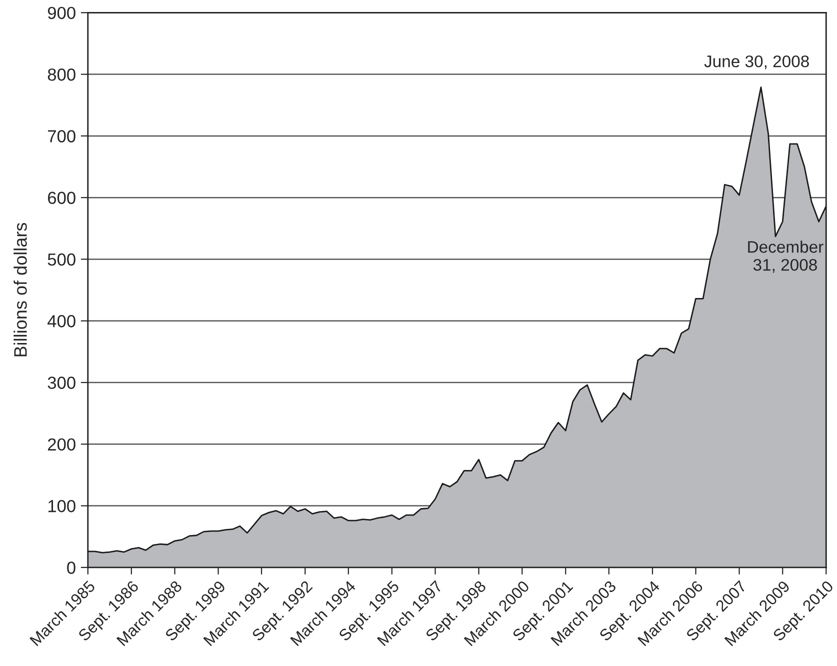 The height and width of the screenshot is (666, 837). I want to click on y-tick-label: 200, so click(62, 444).